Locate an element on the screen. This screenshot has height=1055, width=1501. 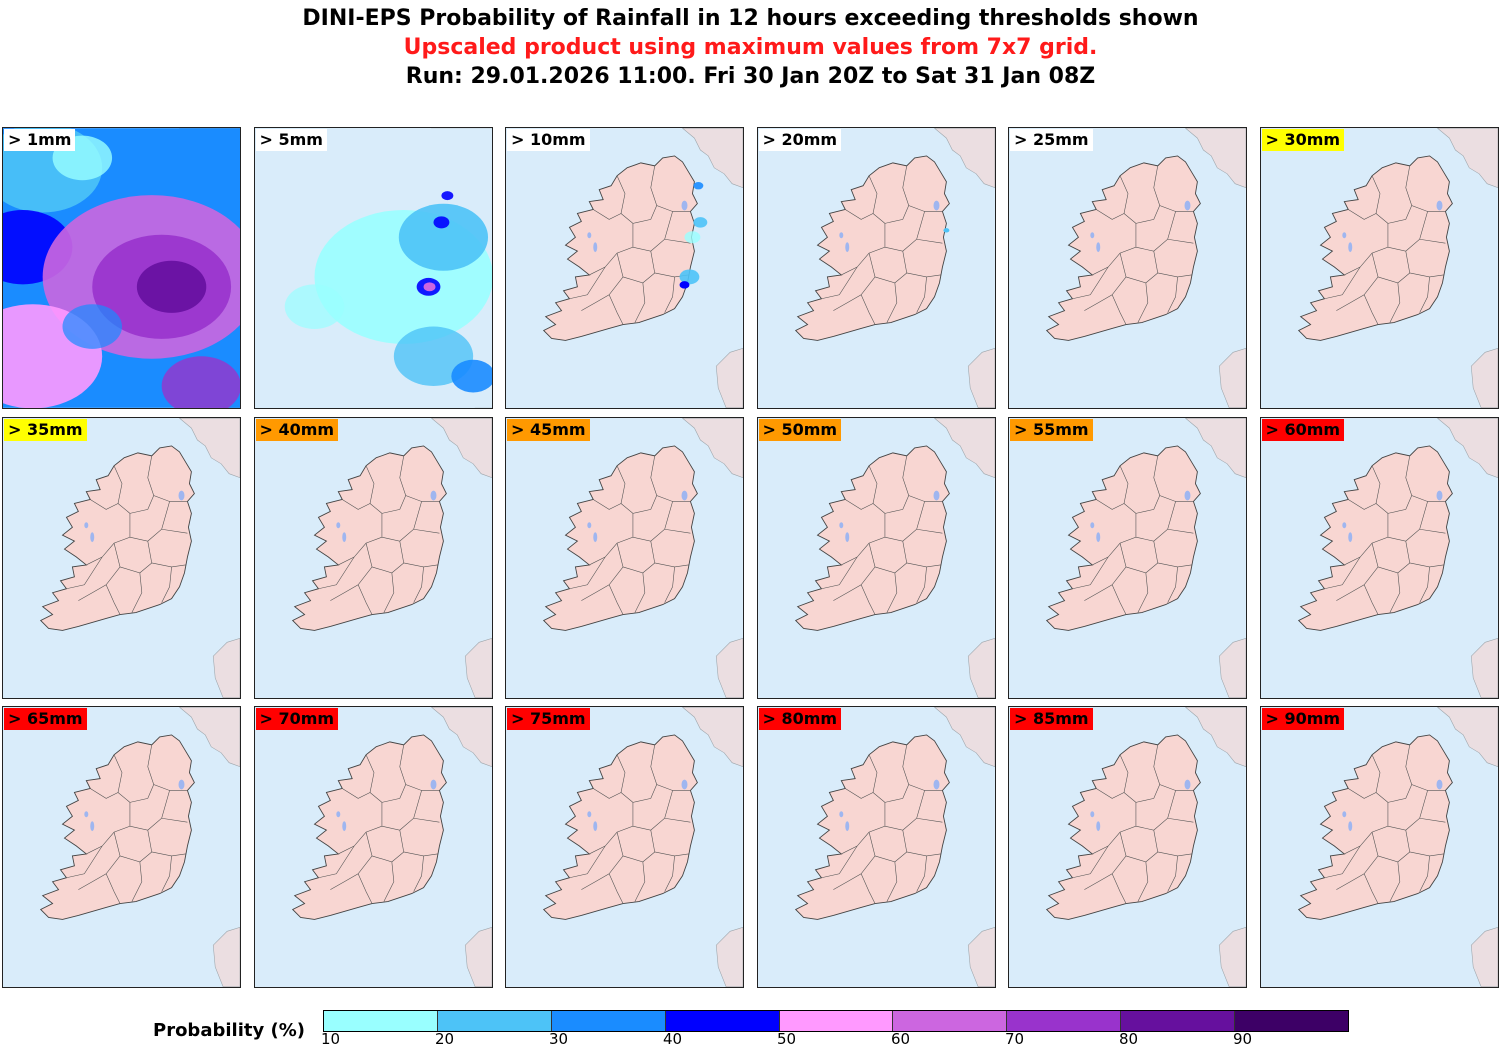
threshold-label: > 1mm is located at coordinates (40, 140).